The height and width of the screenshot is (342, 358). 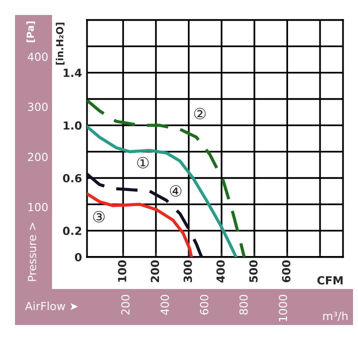 I want to click on y-tick-label: 1.4, so click(x=73, y=72).